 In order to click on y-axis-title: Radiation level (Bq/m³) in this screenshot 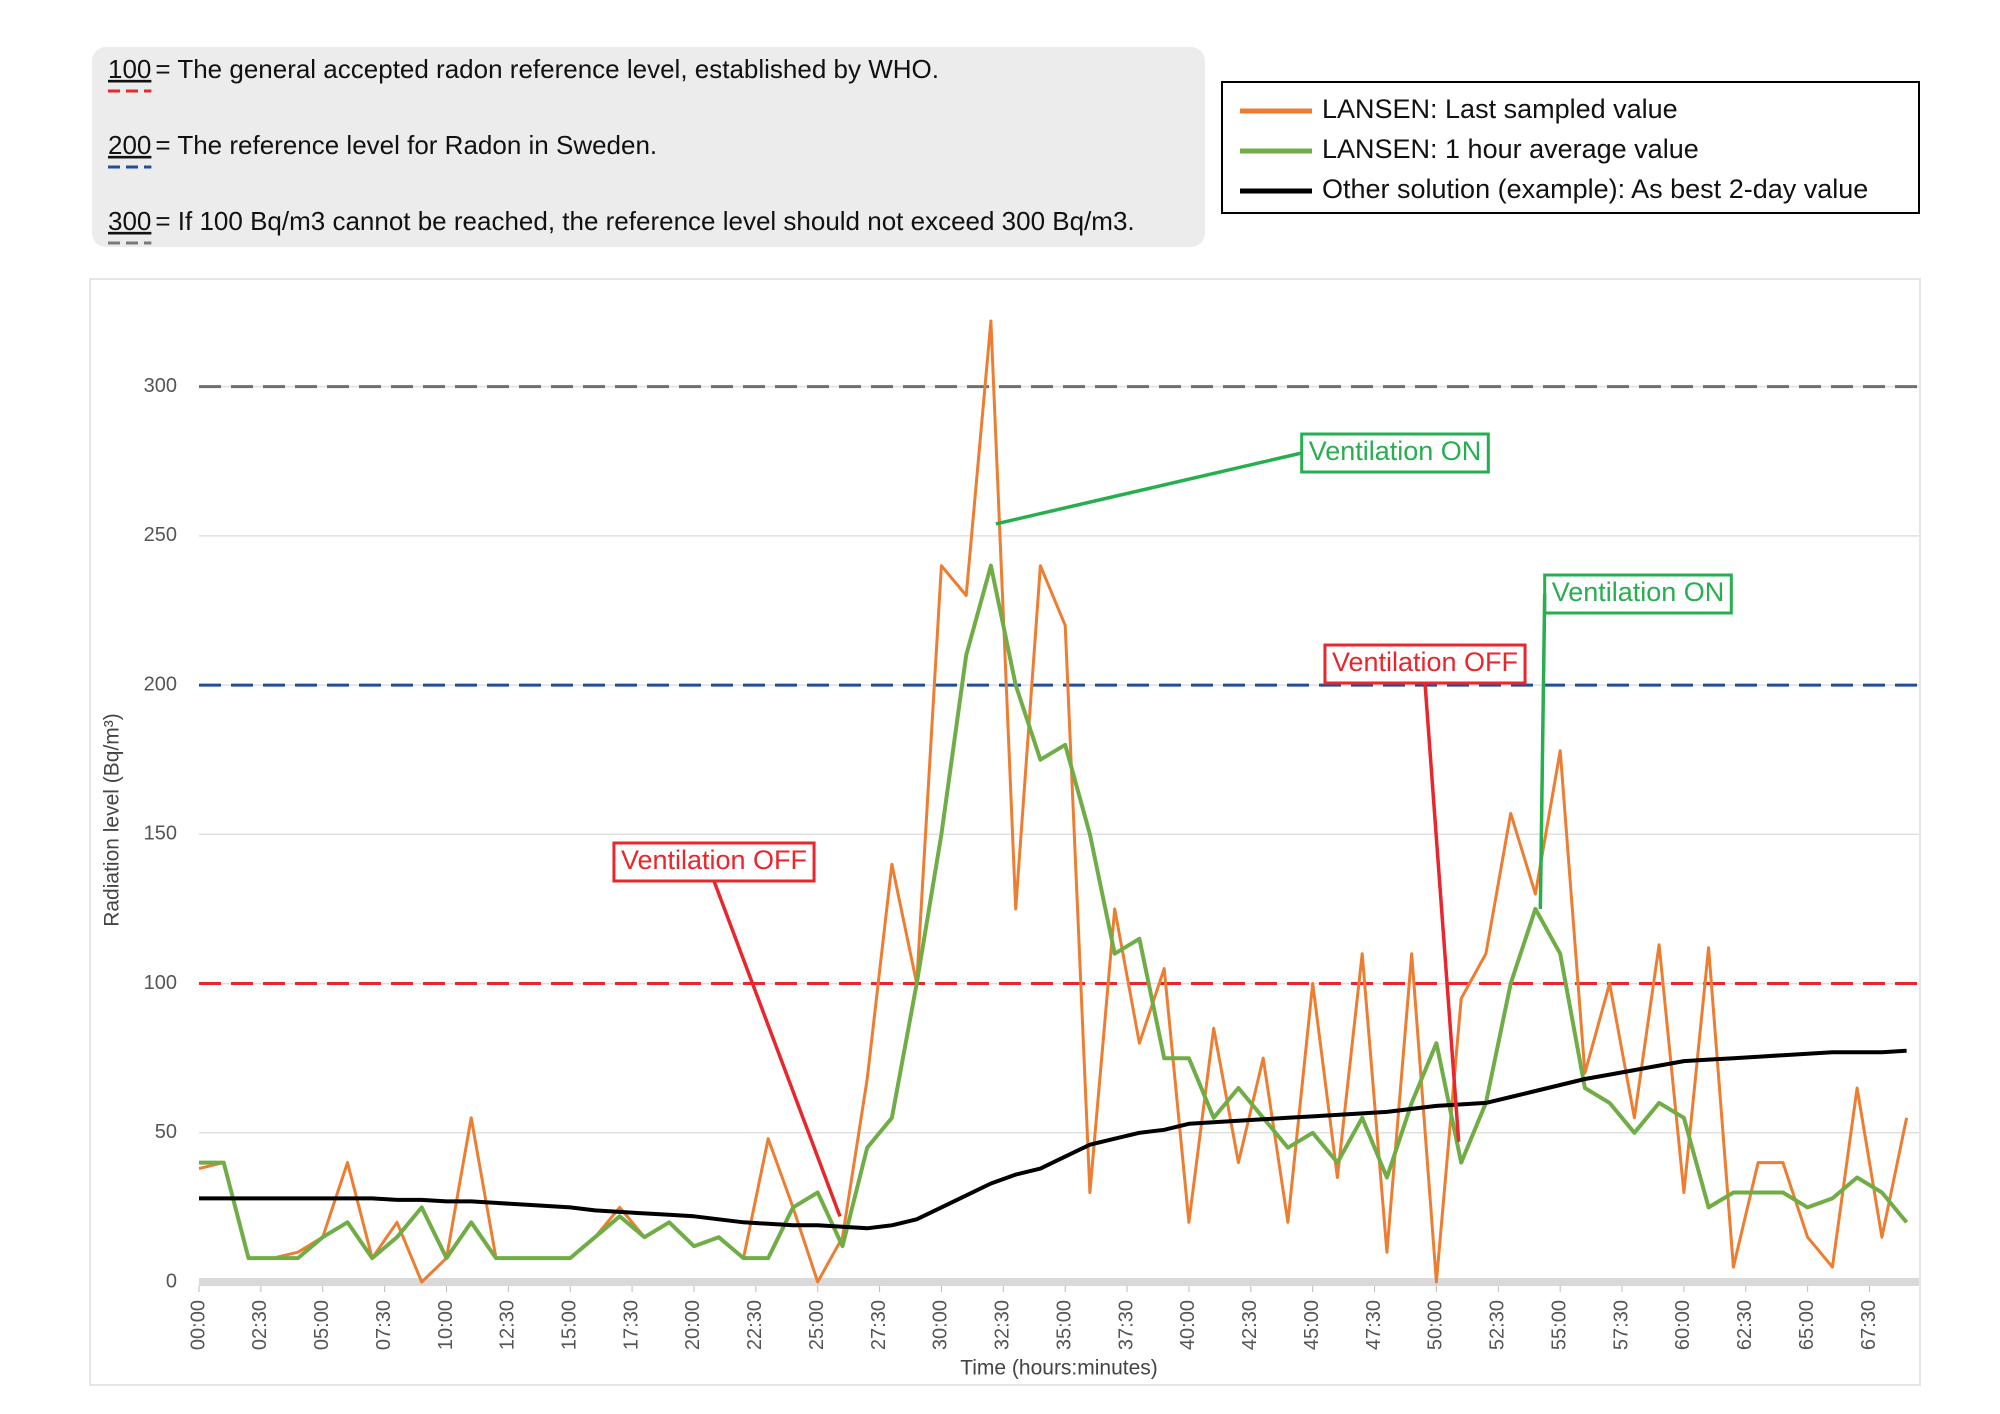, I will do `click(112, 820)`.